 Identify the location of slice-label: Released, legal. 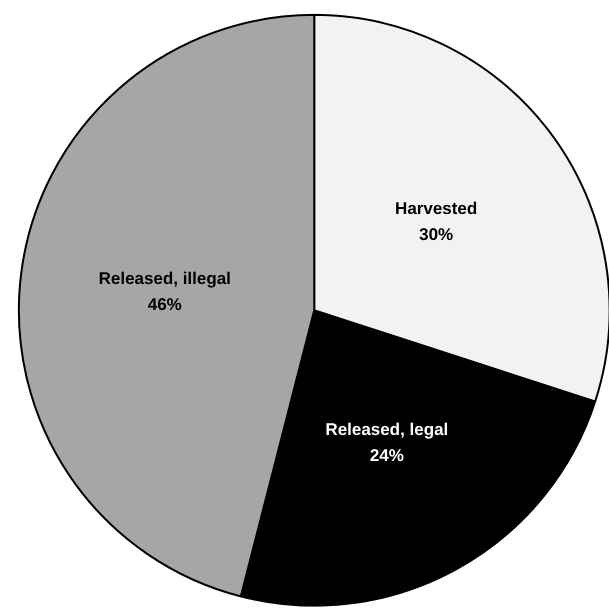
(386, 429).